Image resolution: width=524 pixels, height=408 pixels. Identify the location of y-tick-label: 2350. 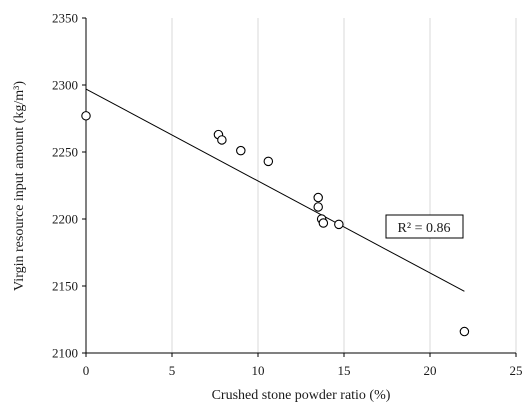
(65, 18).